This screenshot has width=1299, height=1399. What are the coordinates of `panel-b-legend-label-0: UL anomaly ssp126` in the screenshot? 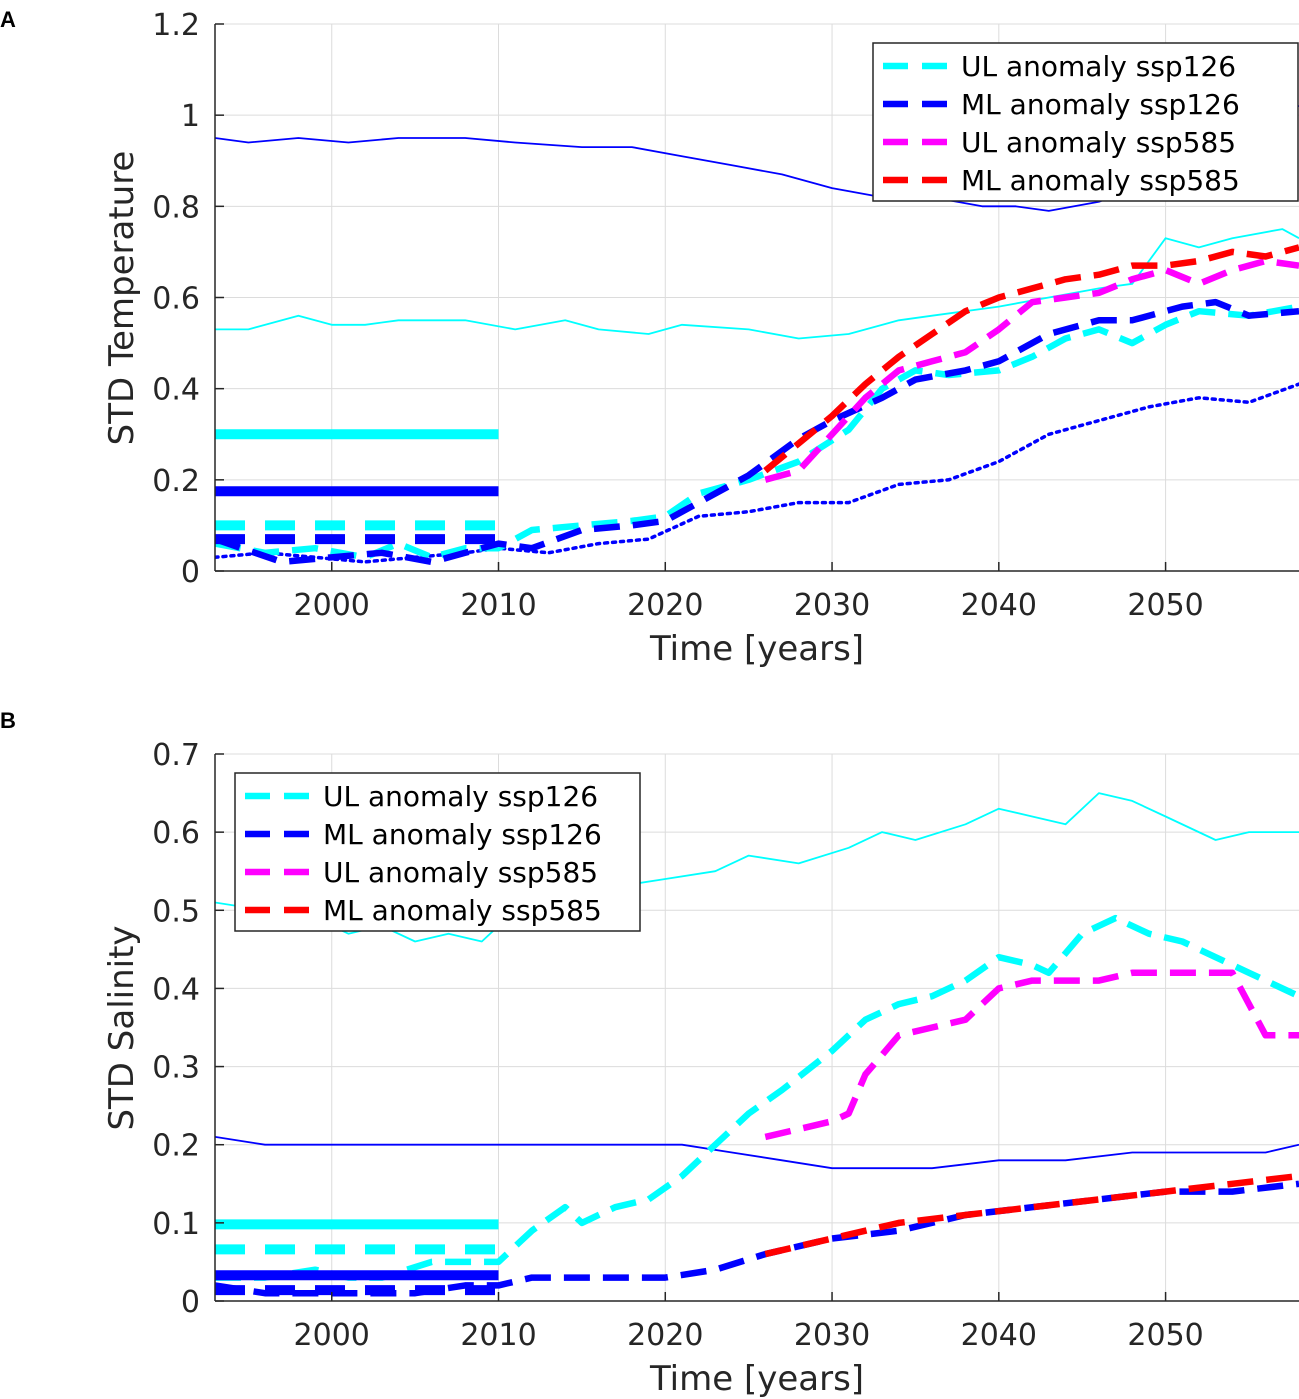 It's located at (460, 796).